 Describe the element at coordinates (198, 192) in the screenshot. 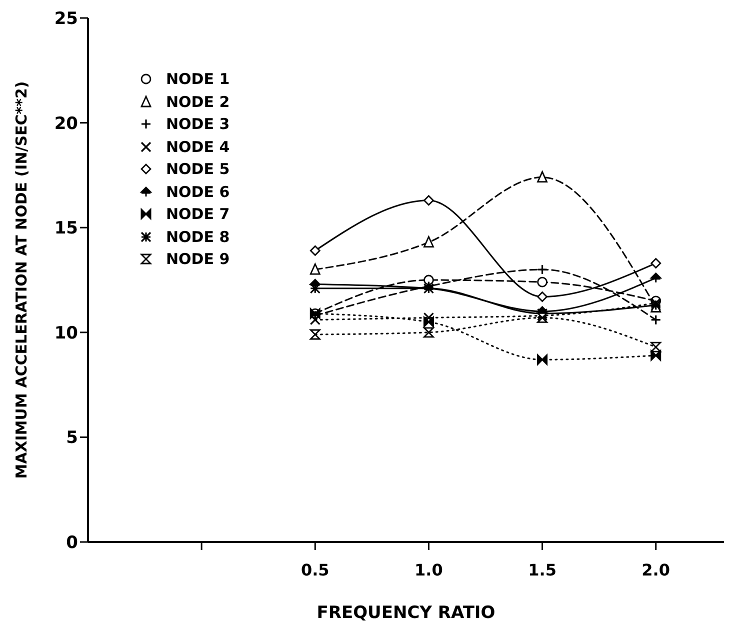

I see `legend-label: NODE 6` at that location.